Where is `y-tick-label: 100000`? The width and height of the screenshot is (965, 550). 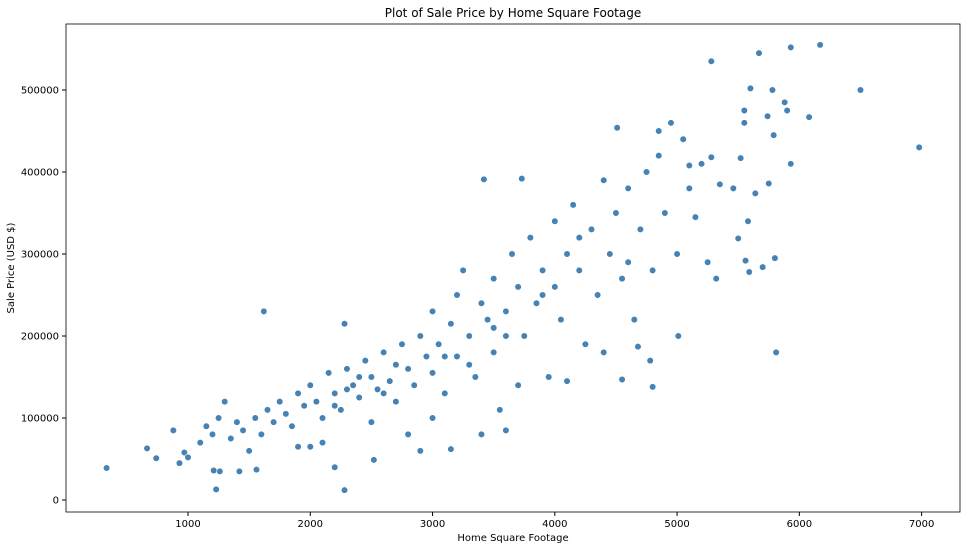 y-tick-label: 100000 is located at coordinates (40, 419).